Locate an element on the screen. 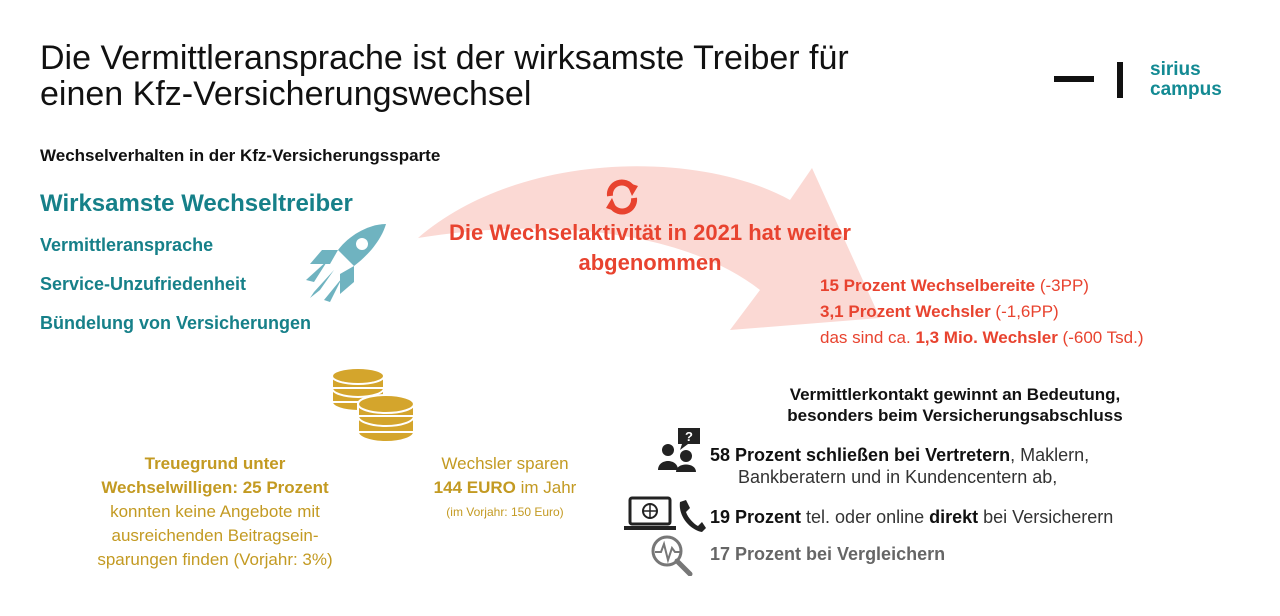 The width and height of the screenshot is (1280, 616). stat-switchers-value: 3,1 Prozent Wechsler is located at coordinates (905, 311).